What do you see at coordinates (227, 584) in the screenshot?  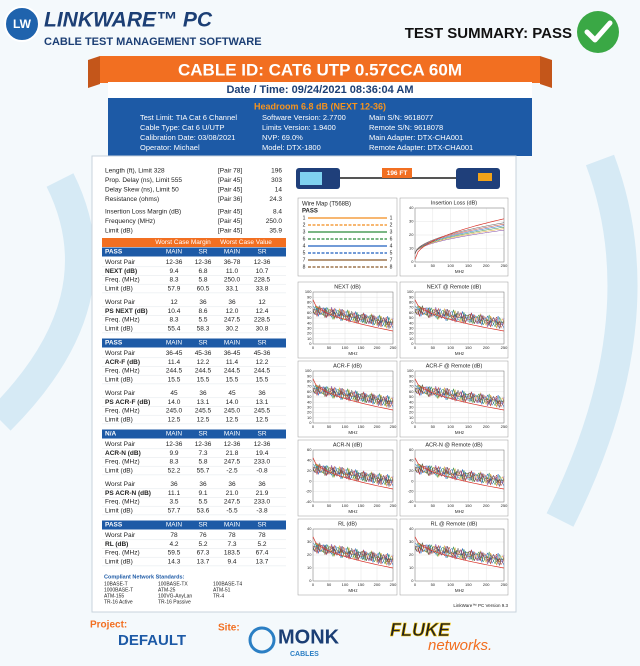 I see `standard: 100BASE-T4` at bounding box center [227, 584].